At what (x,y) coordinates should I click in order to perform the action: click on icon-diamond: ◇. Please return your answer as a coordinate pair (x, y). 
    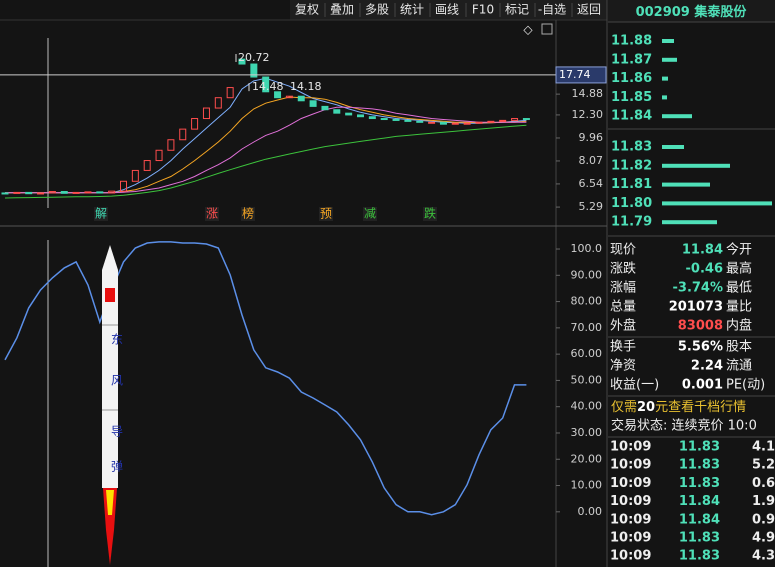
    Looking at the image, I should click on (528, 30).